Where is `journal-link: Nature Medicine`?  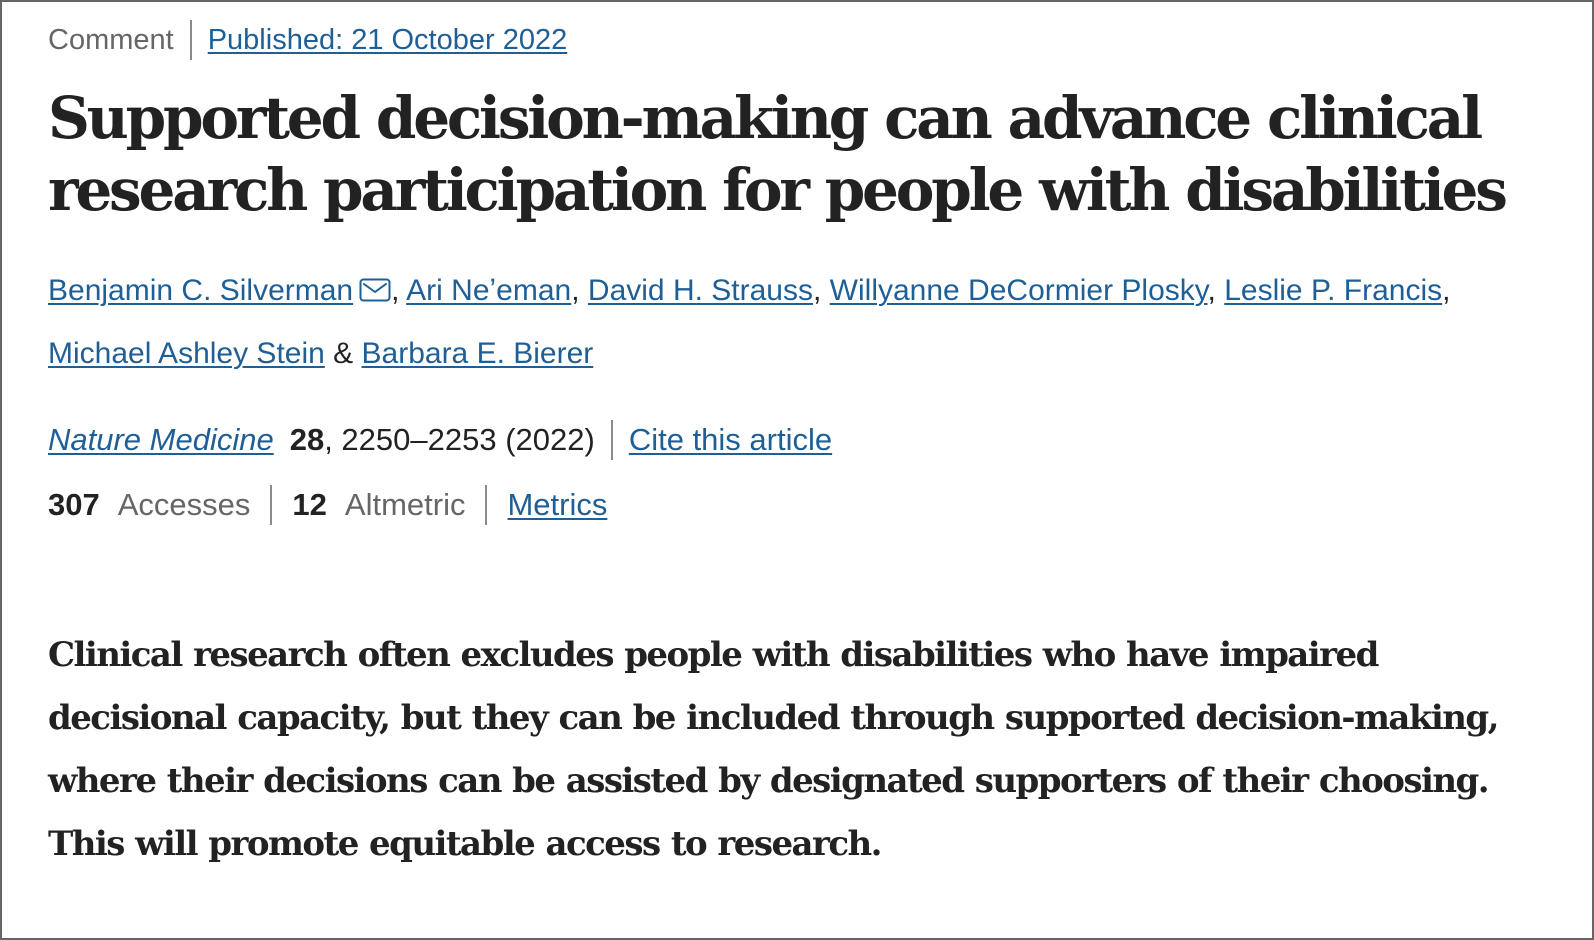
journal-link: Nature Medicine is located at coordinates (161, 439).